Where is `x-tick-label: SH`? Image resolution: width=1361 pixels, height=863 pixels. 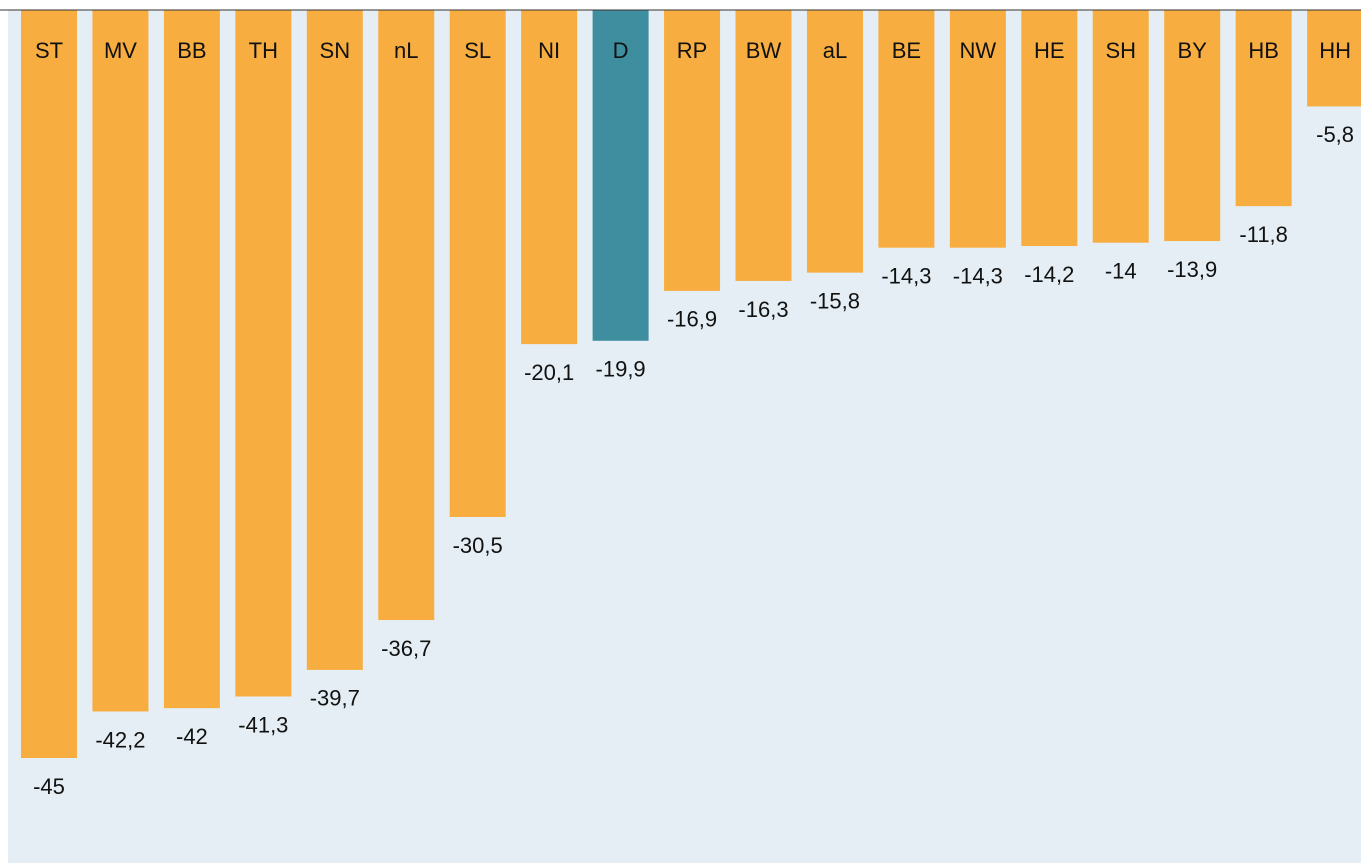 x-tick-label: SH is located at coordinates (1120, 50).